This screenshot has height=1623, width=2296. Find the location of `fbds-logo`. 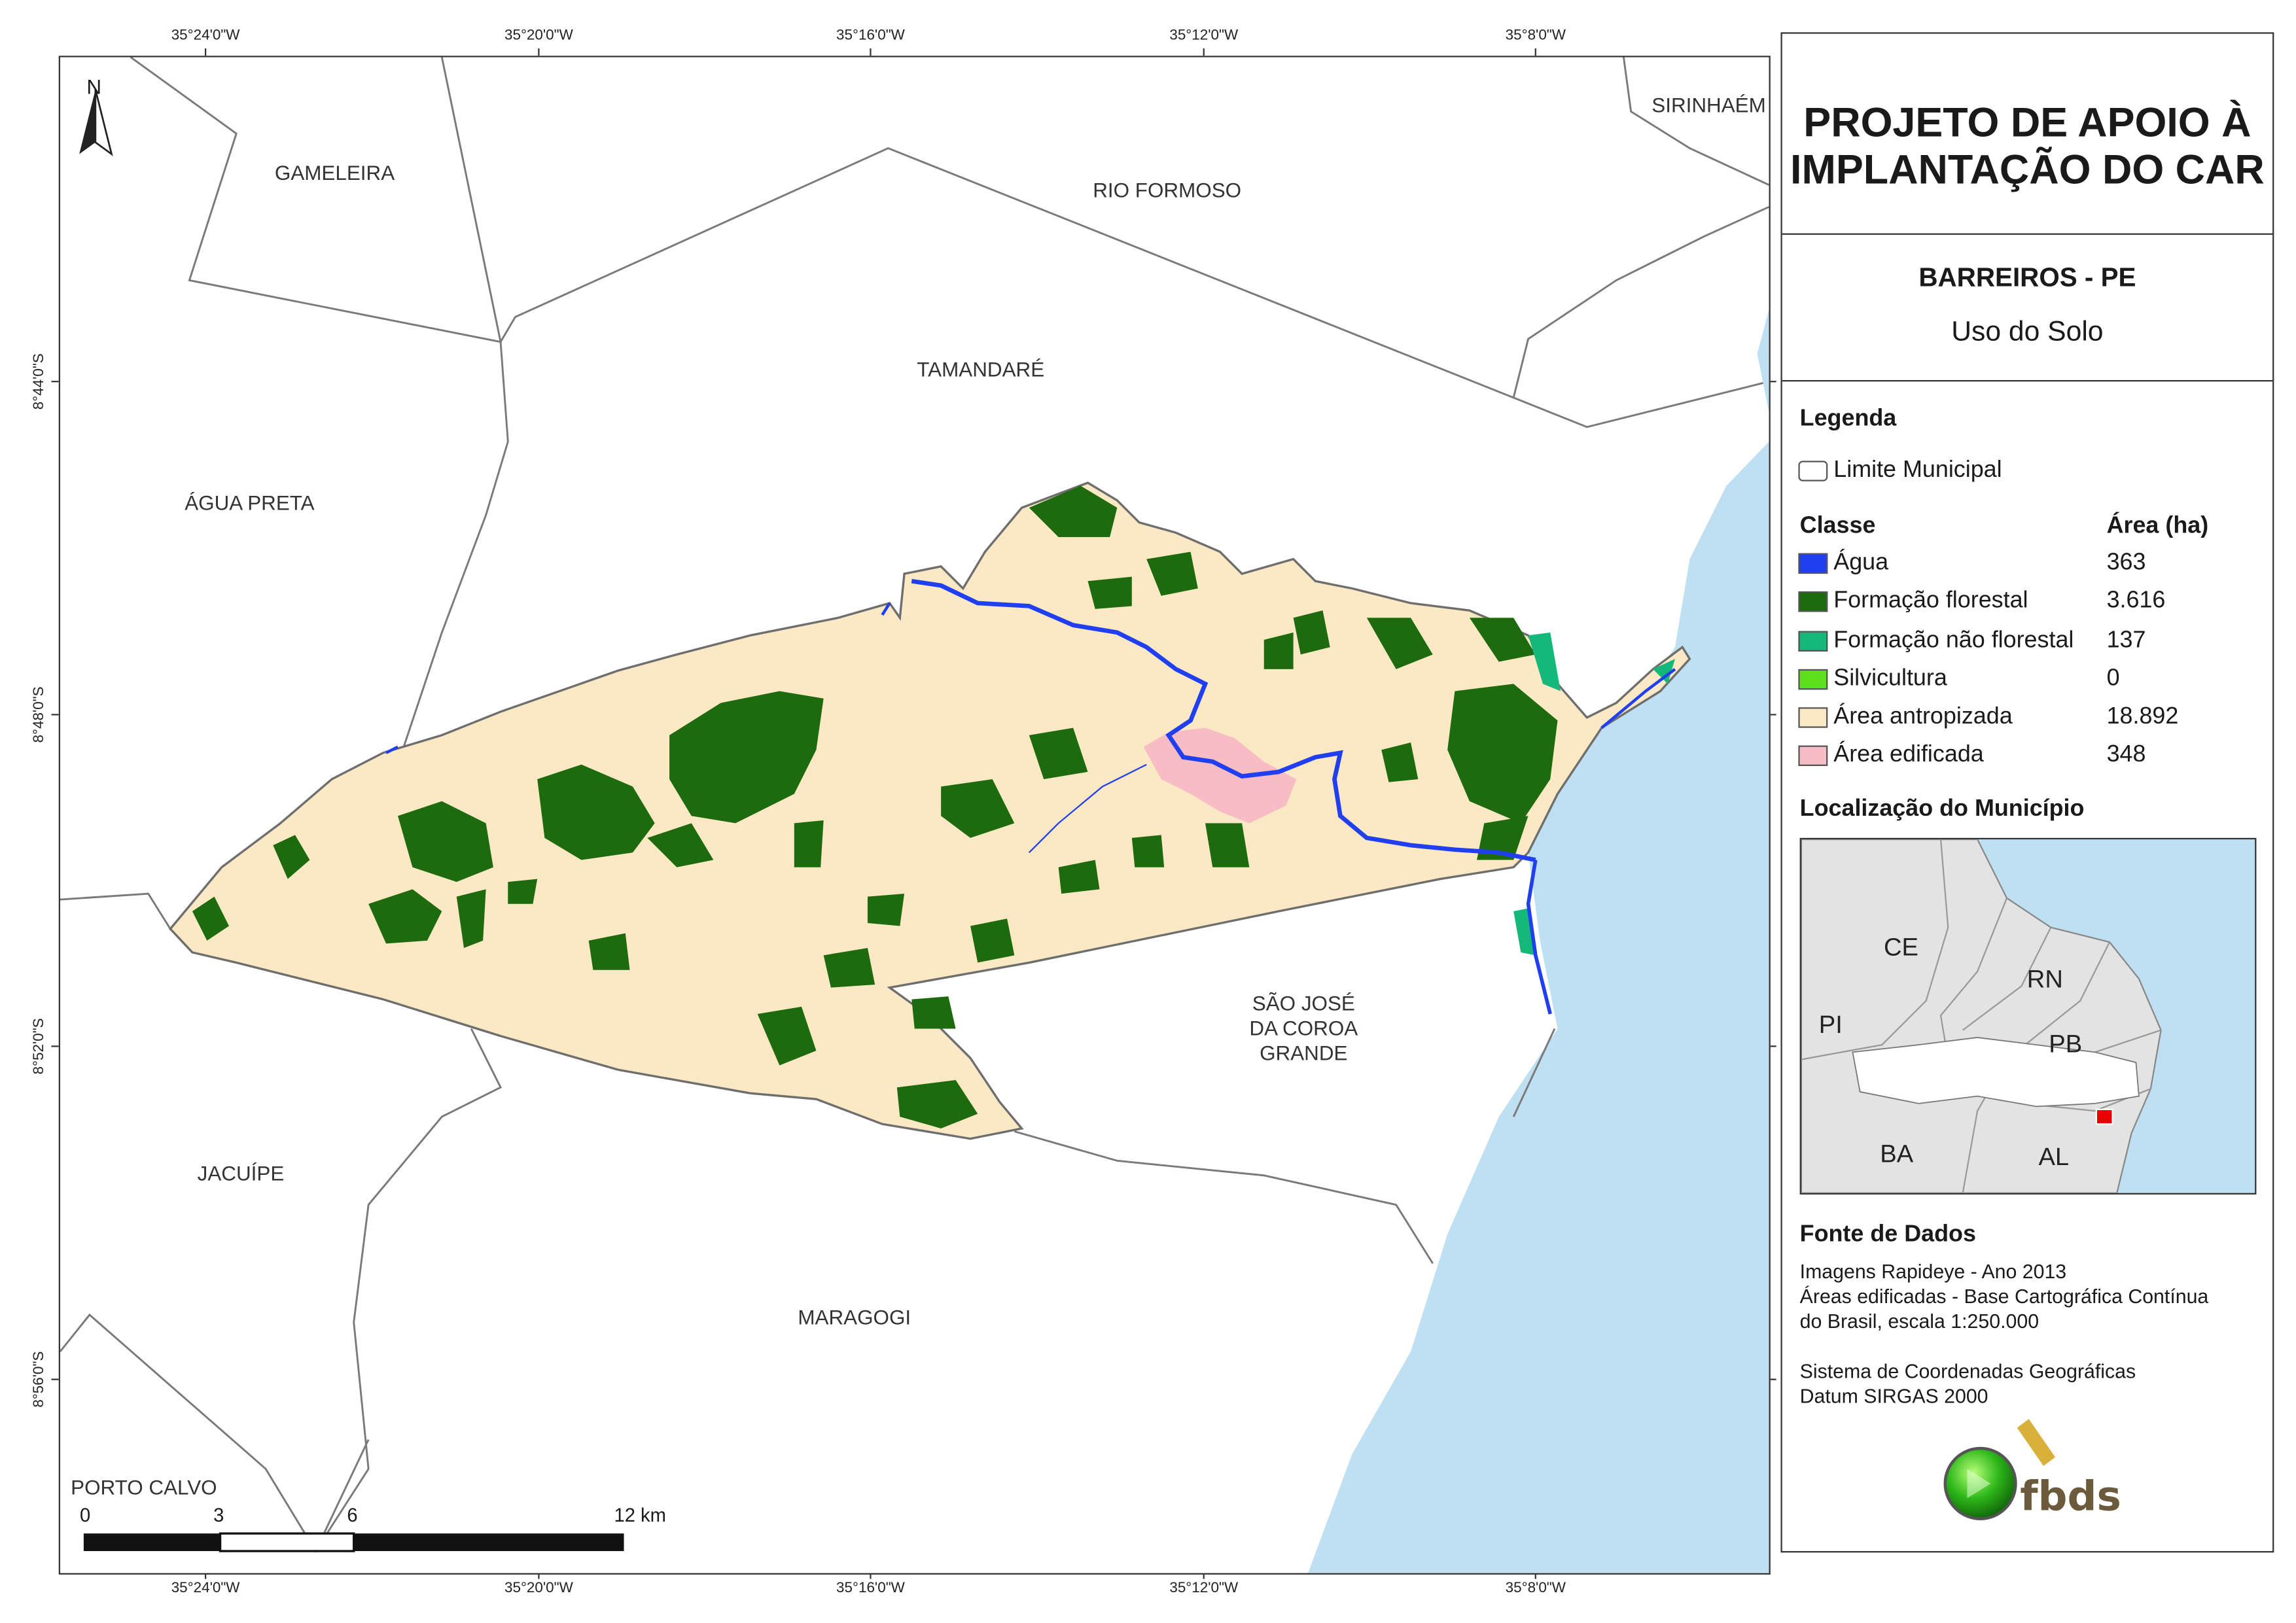

fbds-logo is located at coordinates (2000, 1469).